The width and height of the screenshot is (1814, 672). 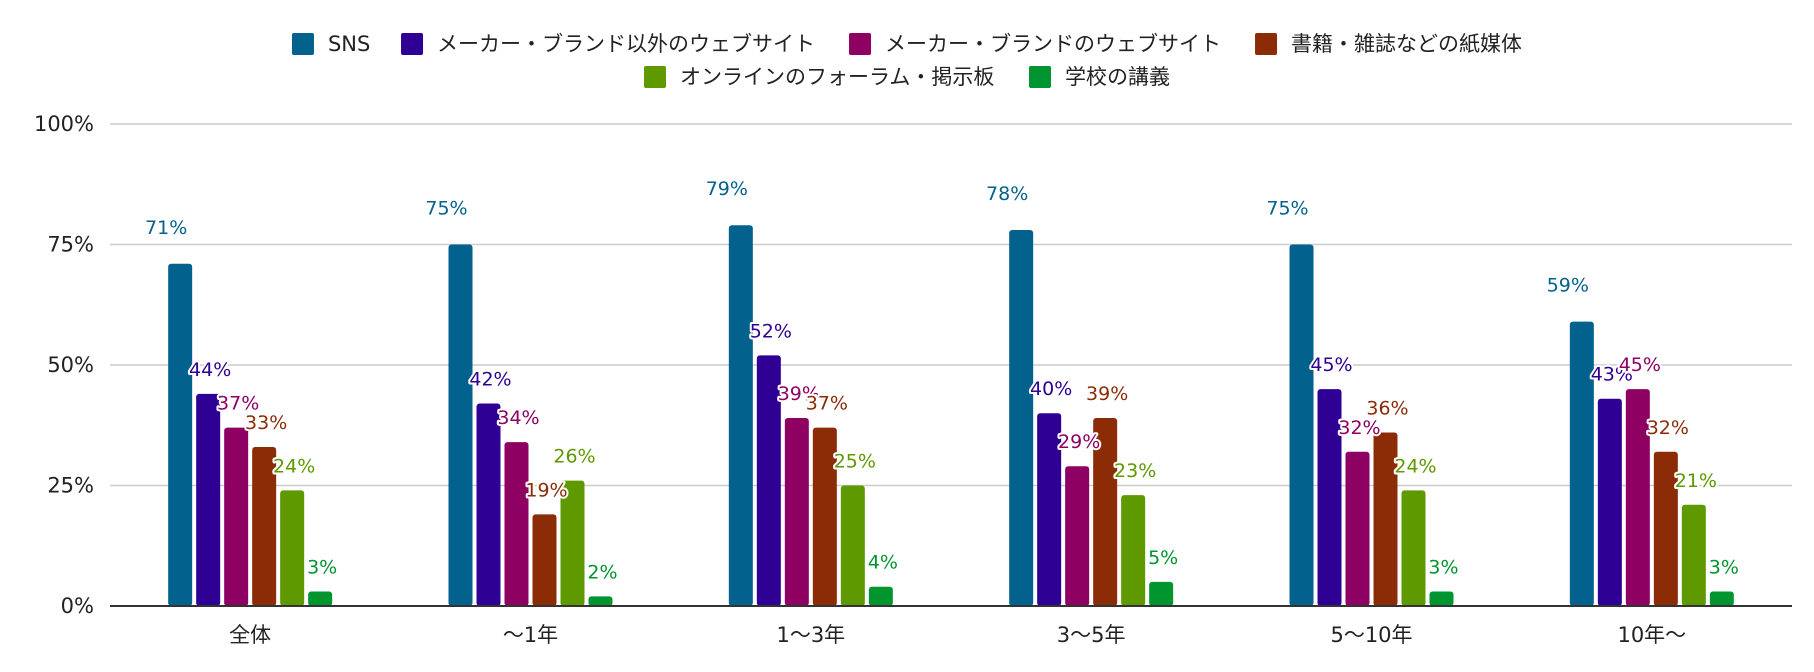 What do you see at coordinates (266, 423) in the screenshot?
I see `data-label: 33%` at bounding box center [266, 423].